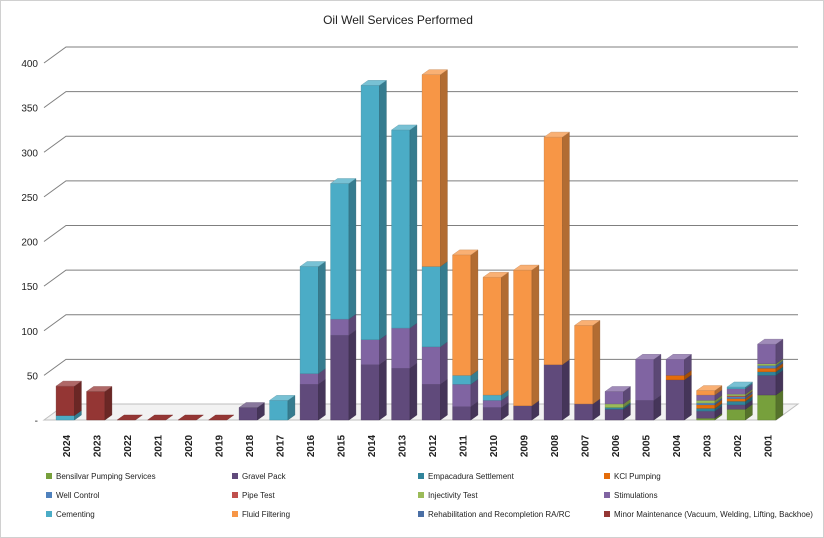 The width and height of the screenshot is (824, 538). What do you see at coordinates (736, 403) in the screenshot?
I see `bar-empacadura-settlement-2002` at bounding box center [736, 403].